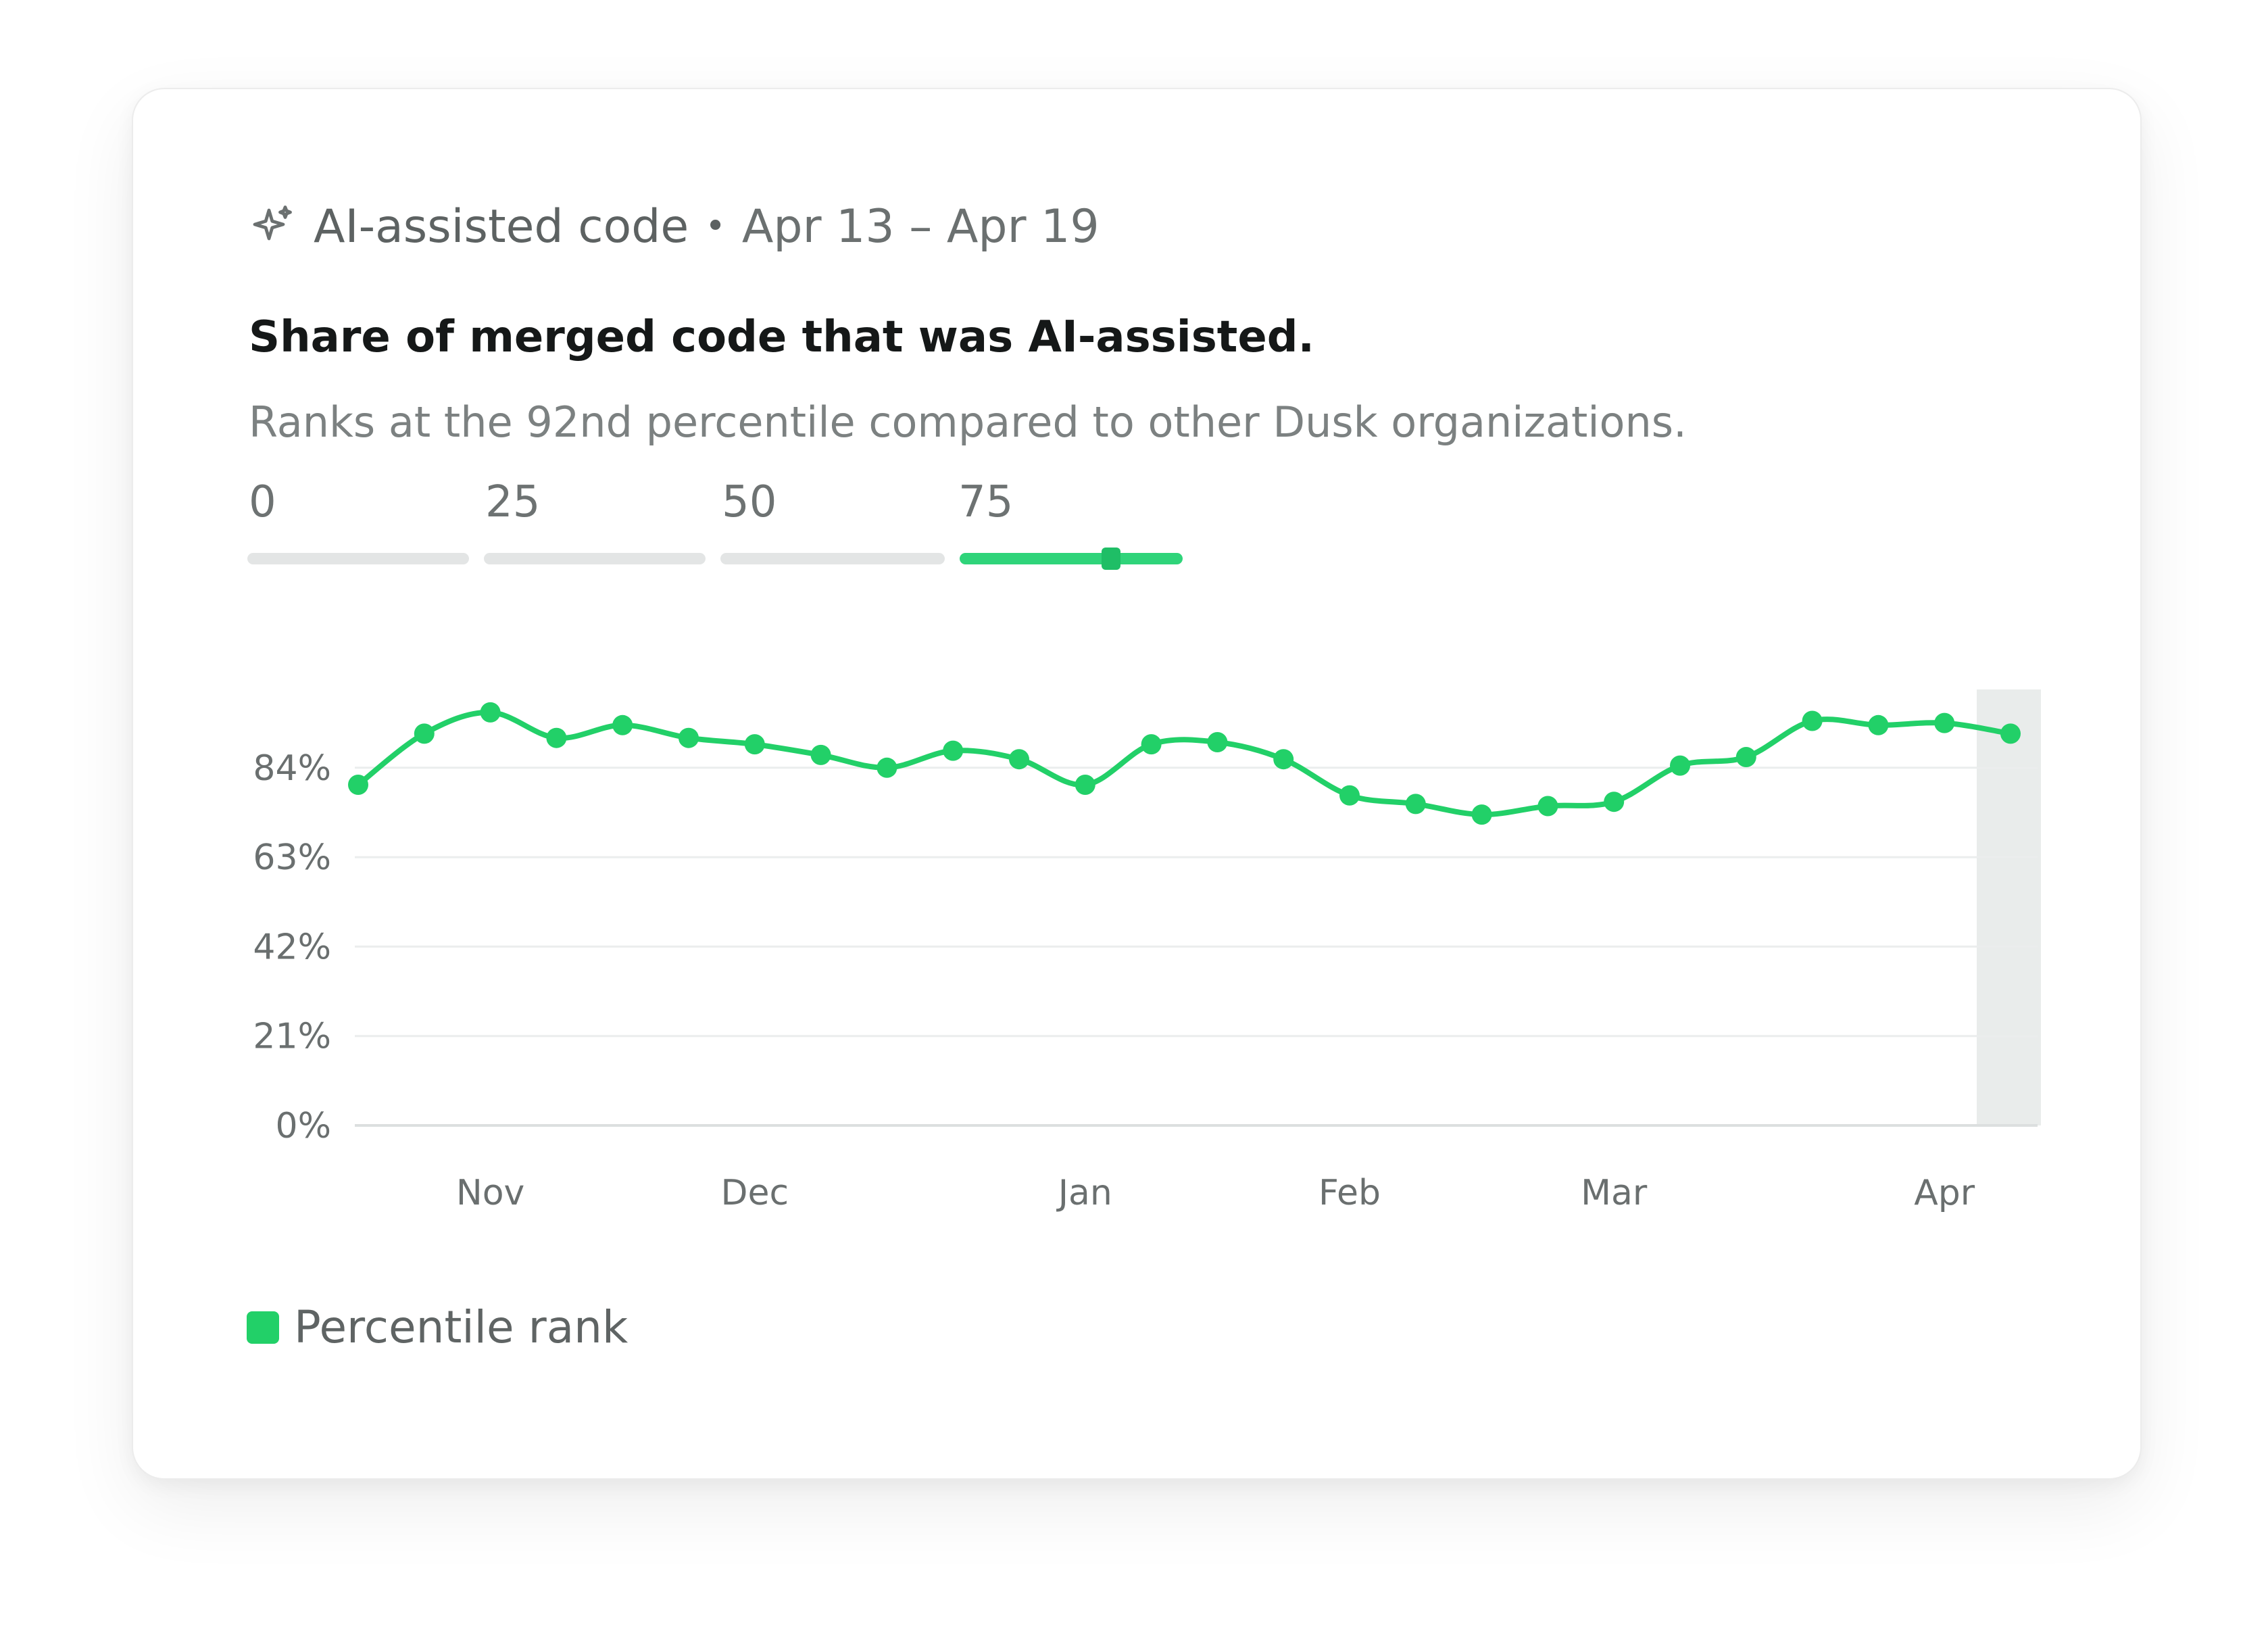 This screenshot has width=2268, height=1652. I want to click on chart-legend: Percentile rank, so click(438, 1327).